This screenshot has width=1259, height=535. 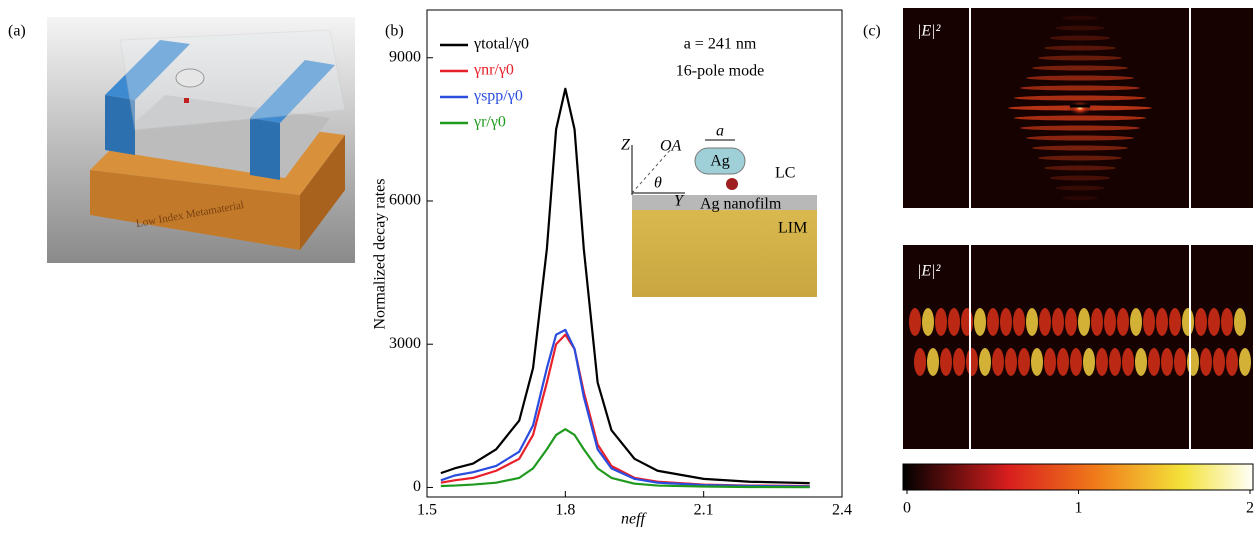 I want to click on legend-label: γspp/γ0, so click(x=498, y=96).